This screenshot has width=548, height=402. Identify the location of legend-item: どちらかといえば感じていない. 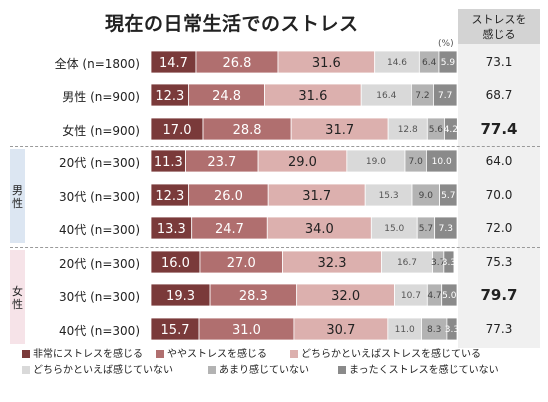
(97, 368).